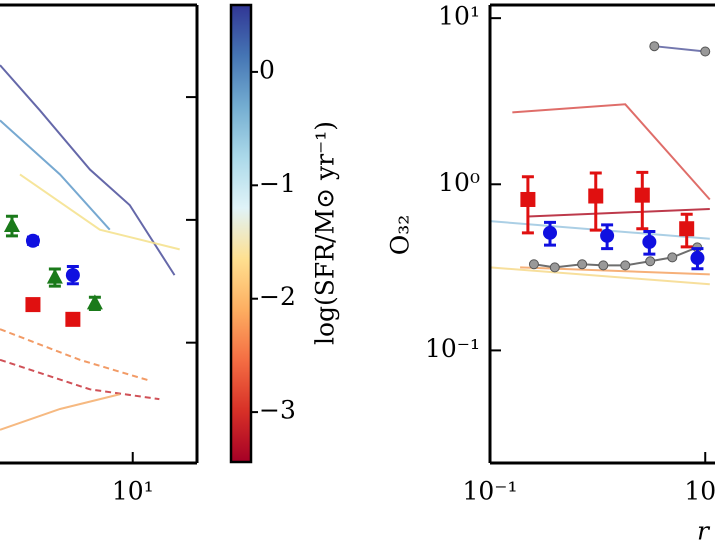  Describe the element at coordinates (277, 296) in the screenshot. I see `colorbar-tick-label: −2` at that location.